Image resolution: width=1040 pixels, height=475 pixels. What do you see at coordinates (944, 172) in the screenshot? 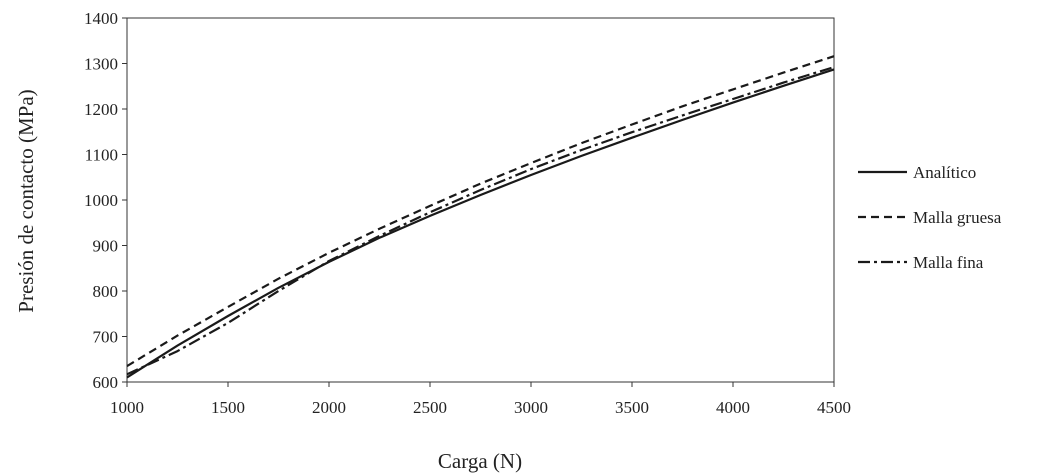
I see `legend-label-1: Analítico` at bounding box center [944, 172].